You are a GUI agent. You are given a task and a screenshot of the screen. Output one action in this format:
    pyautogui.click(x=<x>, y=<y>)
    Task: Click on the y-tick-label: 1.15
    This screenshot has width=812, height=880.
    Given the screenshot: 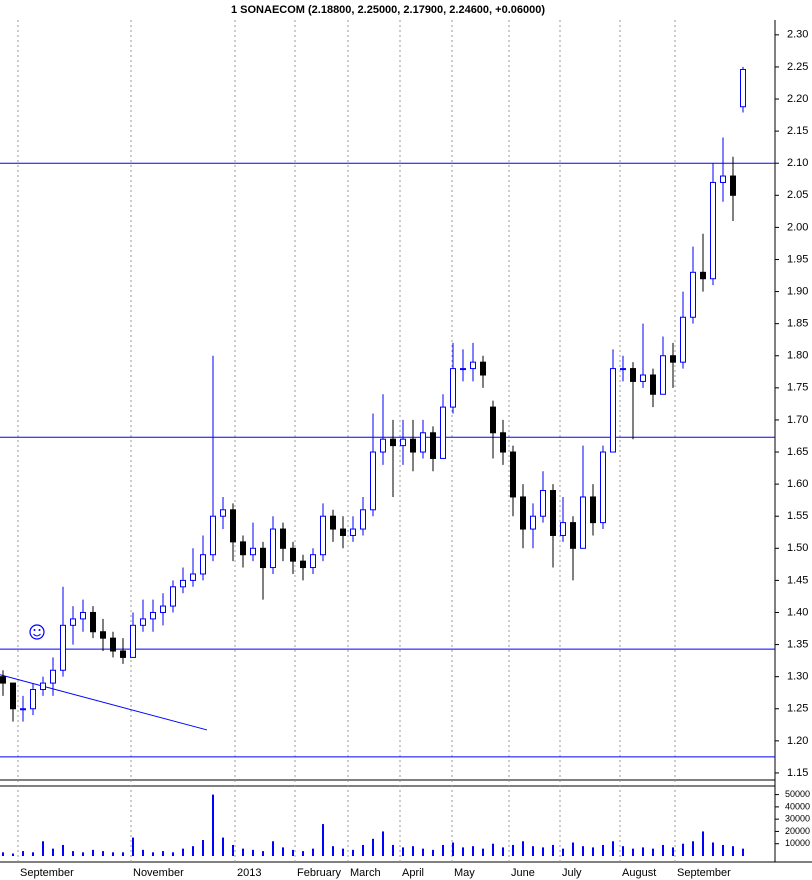 What is the action you would take?
    pyautogui.click(x=797, y=773)
    